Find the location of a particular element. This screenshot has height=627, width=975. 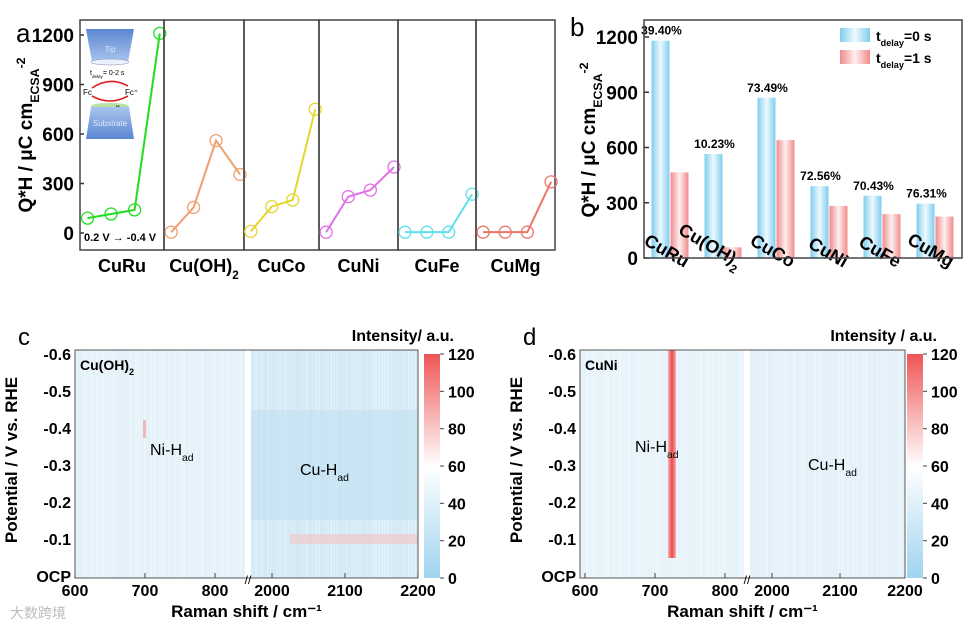

x-tick-label: 600 is located at coordinates (75, 591).